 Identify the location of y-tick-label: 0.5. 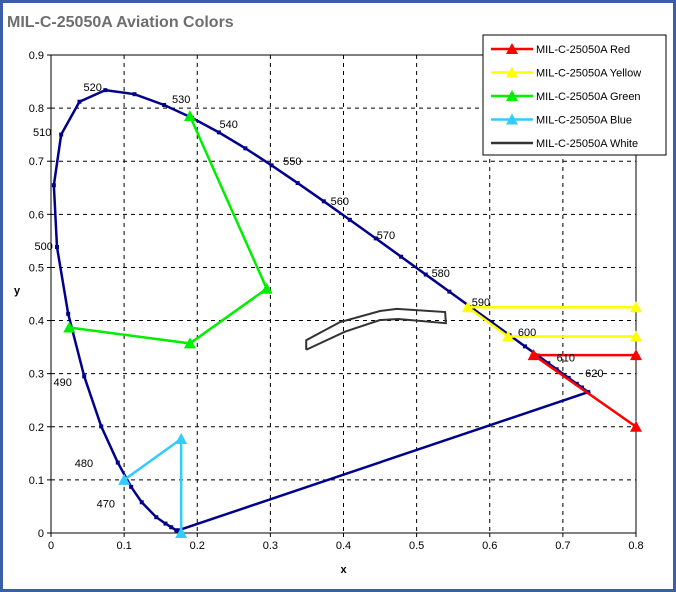
(36, 268).